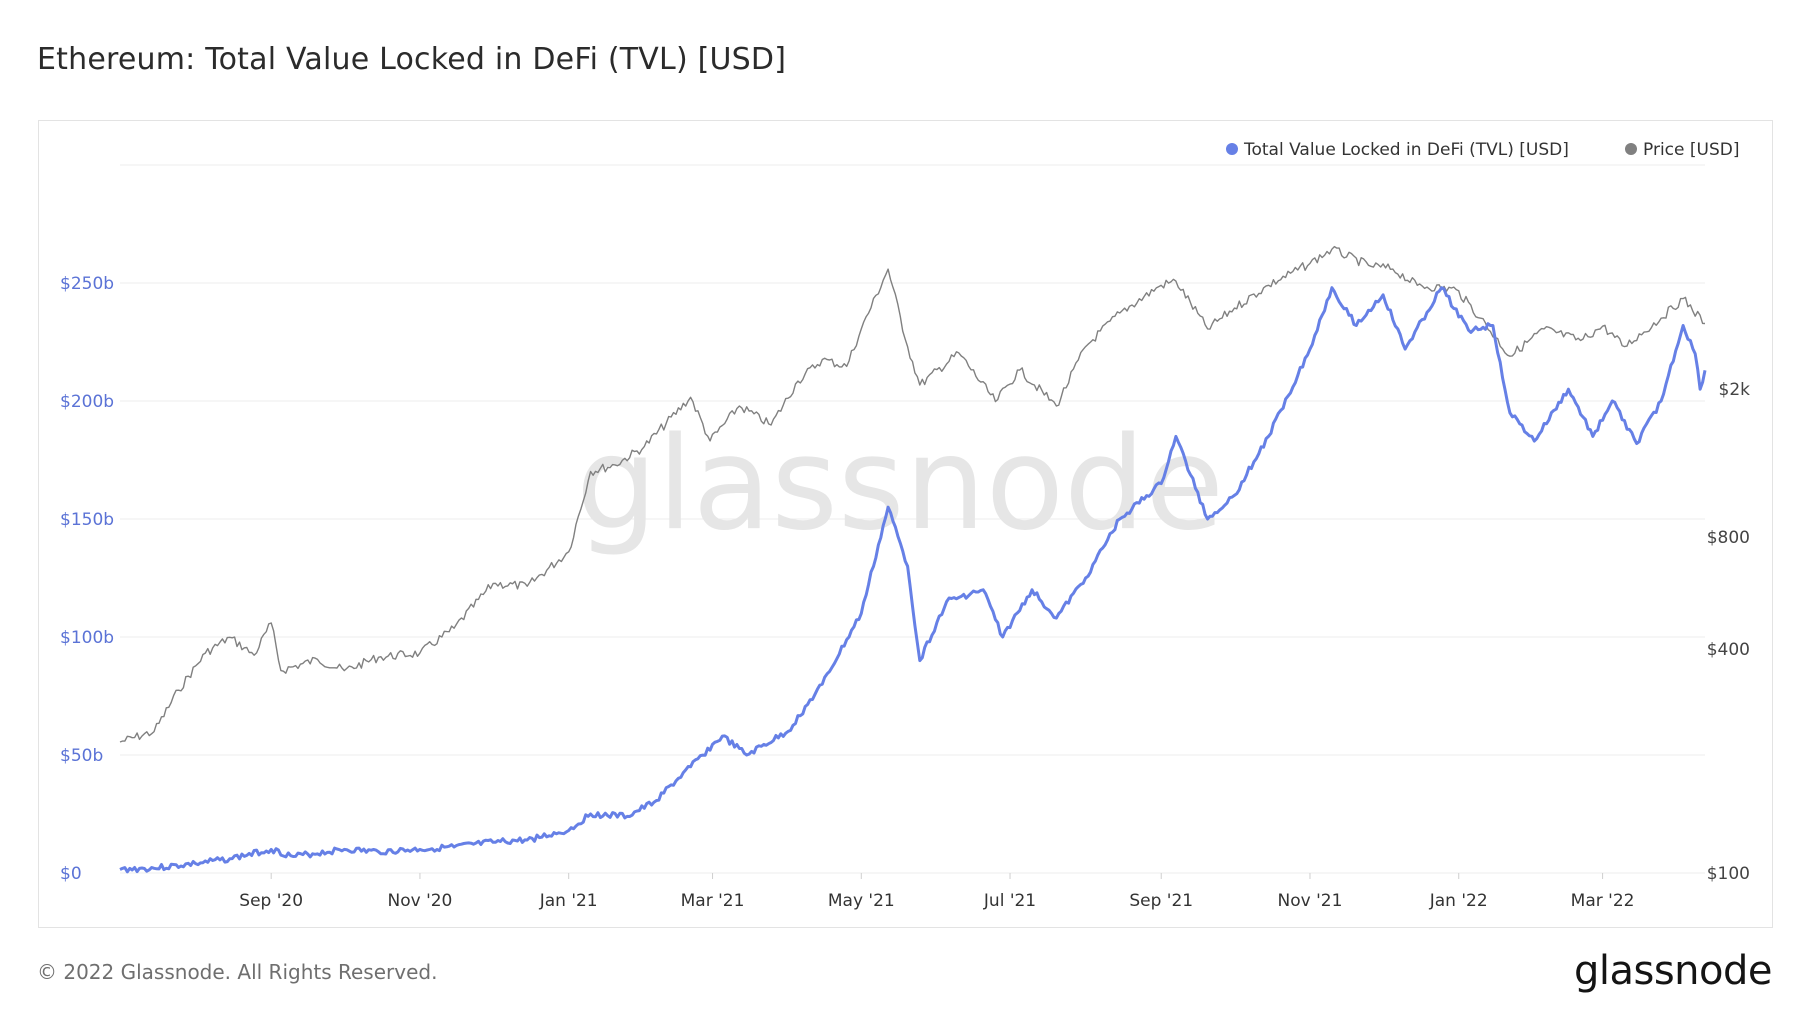 This screenshot has width=1800, height=1013. I want to click on right-tick-label: $400, so click(1728, 650).